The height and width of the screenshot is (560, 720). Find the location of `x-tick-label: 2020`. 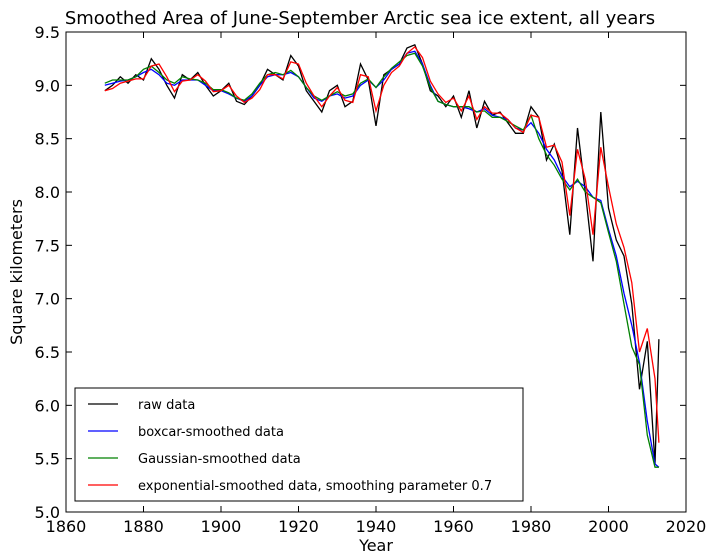

x-tick-label: 2020 is located at coordinates (686, 526).